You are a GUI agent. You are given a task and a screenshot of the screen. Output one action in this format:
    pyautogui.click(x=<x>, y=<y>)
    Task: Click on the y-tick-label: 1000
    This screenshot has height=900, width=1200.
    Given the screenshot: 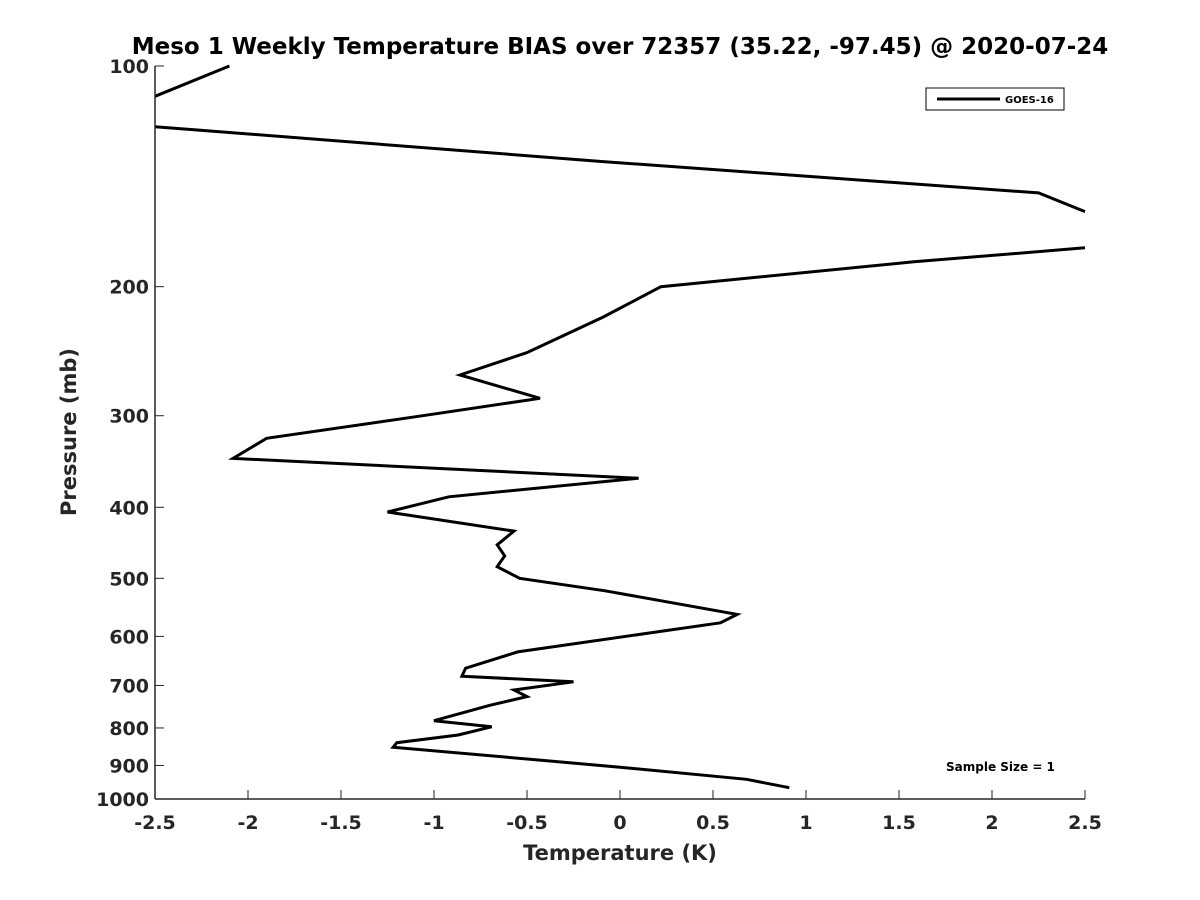 What is the action you would take?
    pyautogui.click(x=122, y=800)
    